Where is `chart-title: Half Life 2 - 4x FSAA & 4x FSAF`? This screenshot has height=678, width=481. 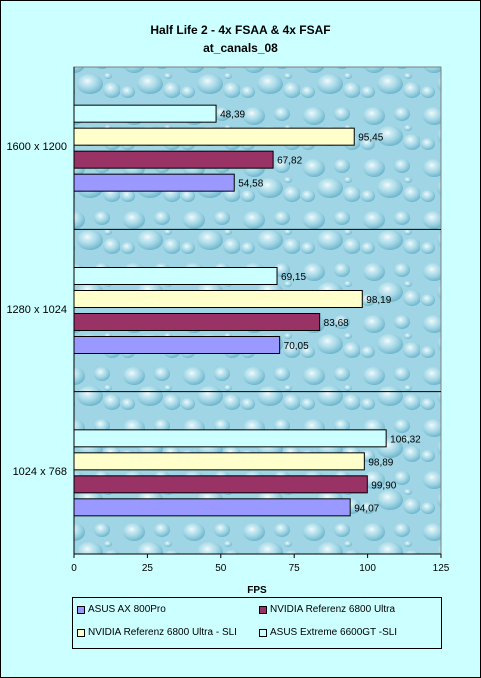 chart-title: Half Life 2 - 4x FSAA & 4x FSAF is located at coordinates (240, 30).